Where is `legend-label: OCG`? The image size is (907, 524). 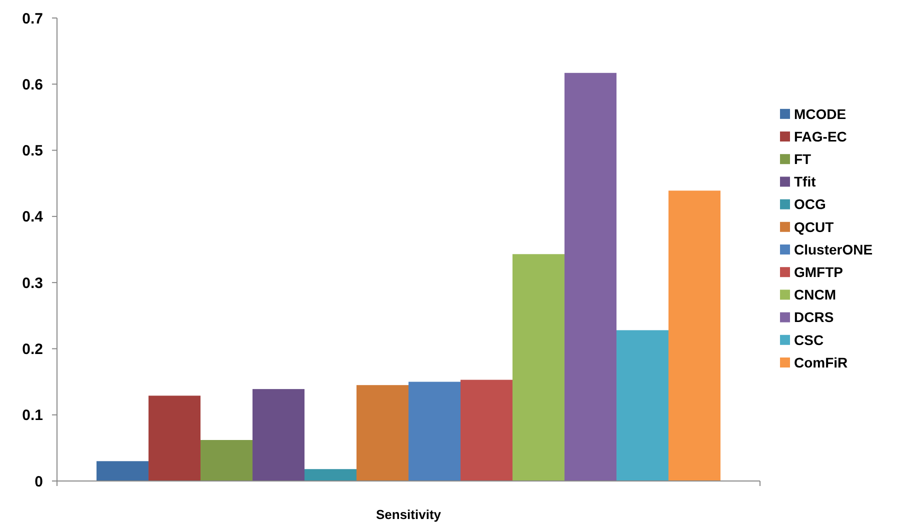
legend-label: OCG is located at coordinates (810, 204).